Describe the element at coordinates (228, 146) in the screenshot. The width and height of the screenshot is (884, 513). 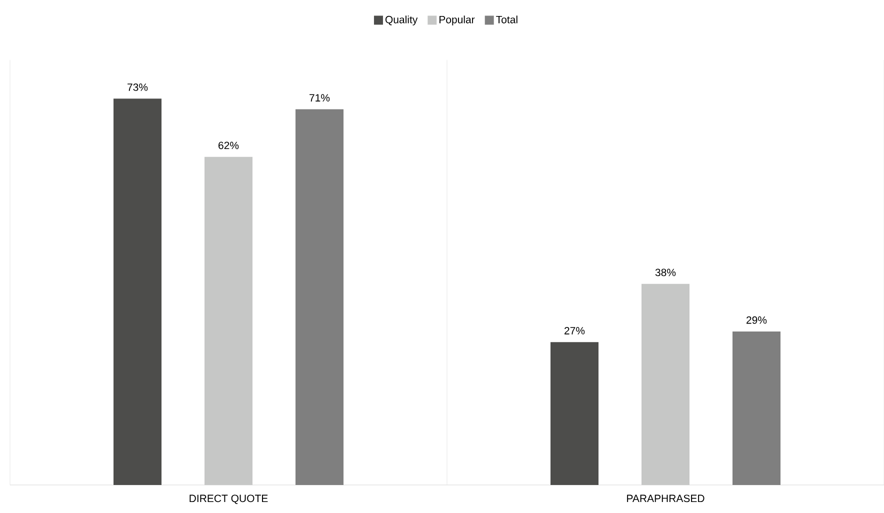
I see `data-label: 62%` at that location.